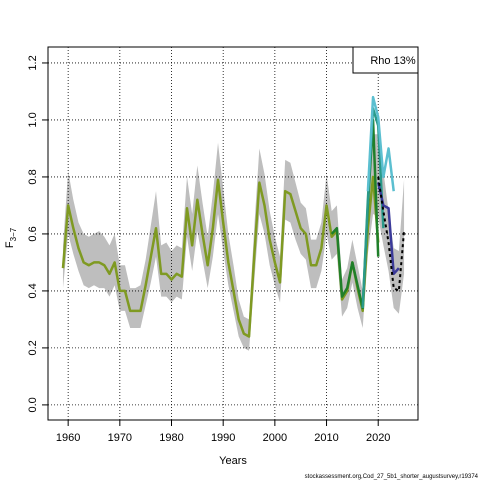  What do you see at coordinates (171, 438) in the screenshot?
I see `x-tick-label: 1980` at bounding box center [171, 438].